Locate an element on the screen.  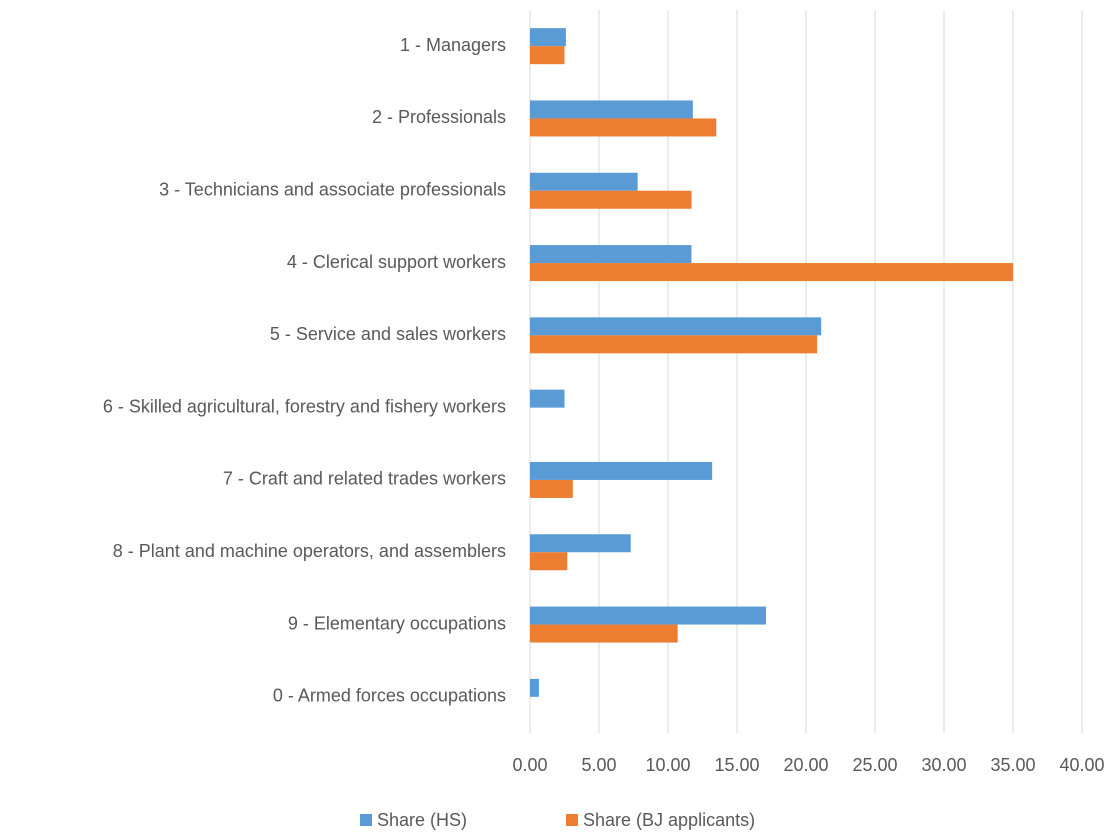
y-tick-label: 9 - Elementary occupations is located at coordinates (397, 623).